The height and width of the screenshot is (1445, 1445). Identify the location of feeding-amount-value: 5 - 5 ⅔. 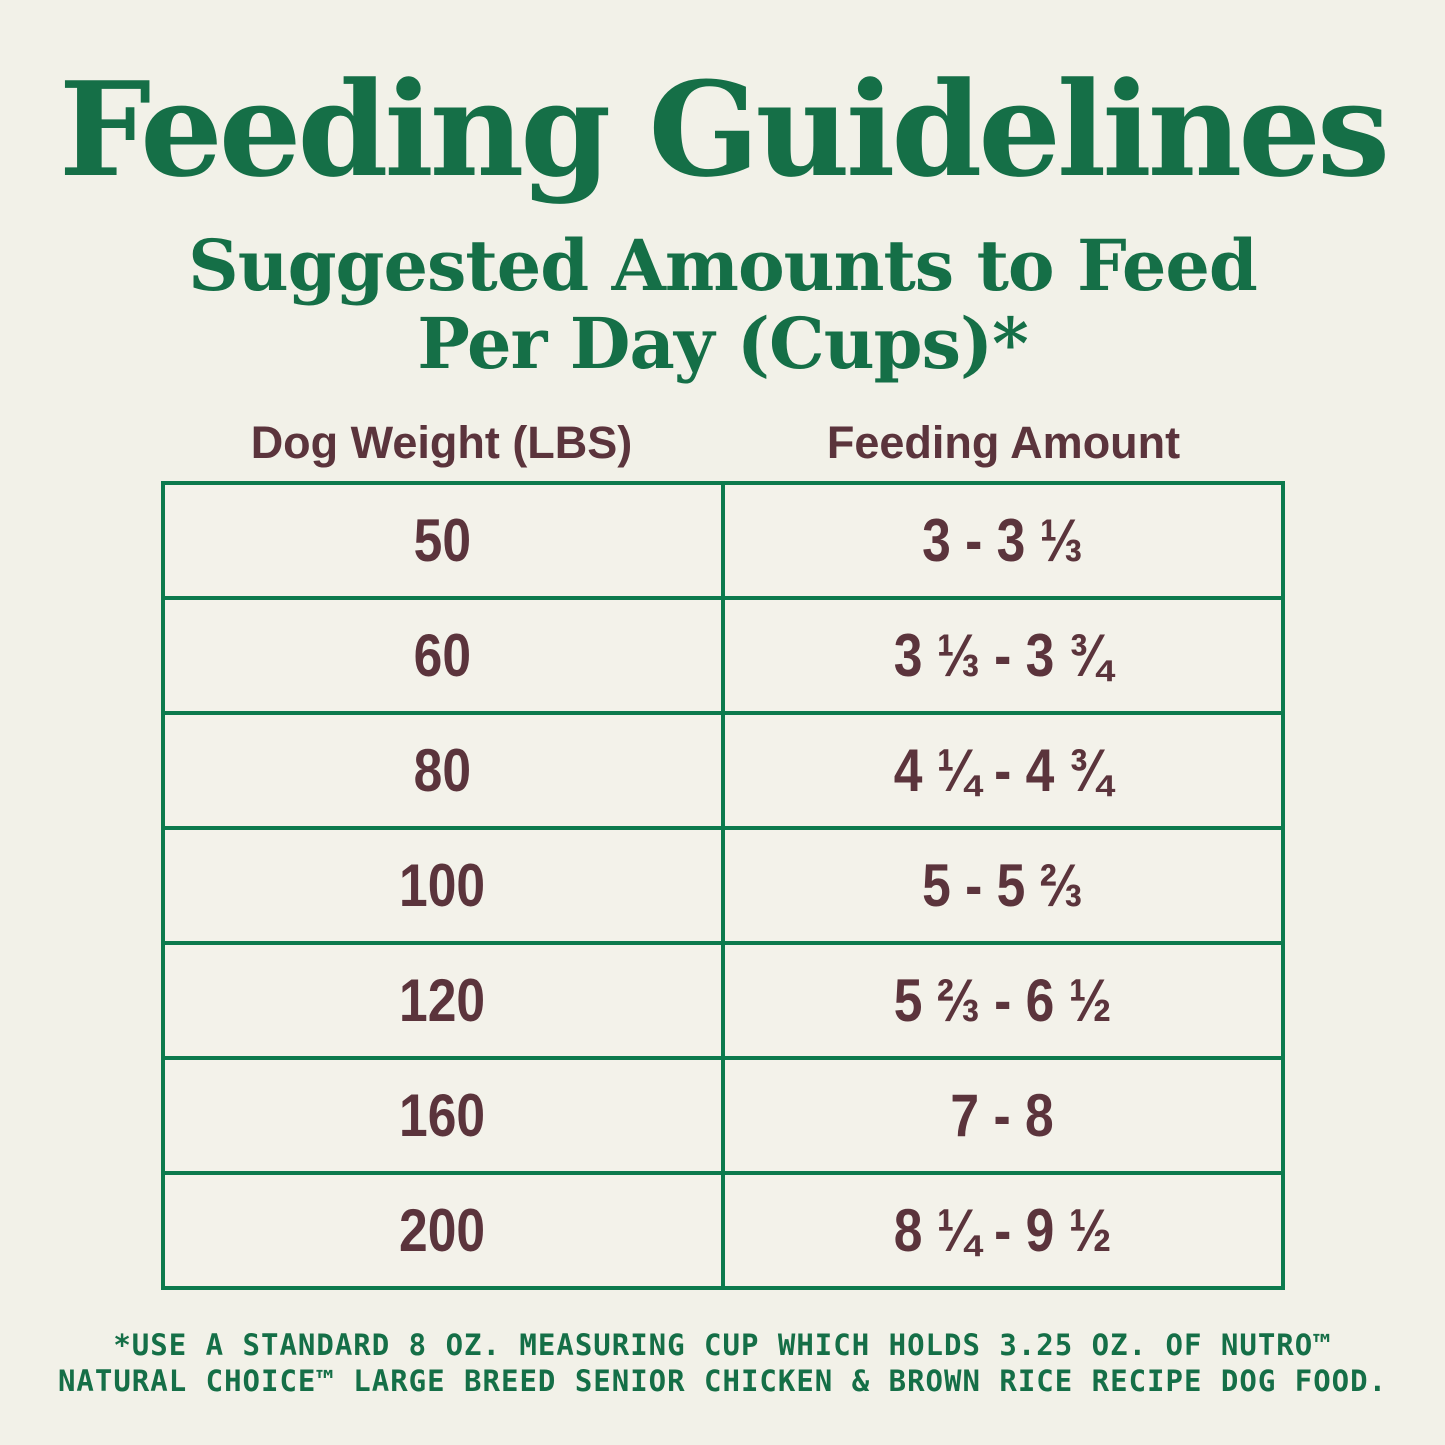
(1002, 886).